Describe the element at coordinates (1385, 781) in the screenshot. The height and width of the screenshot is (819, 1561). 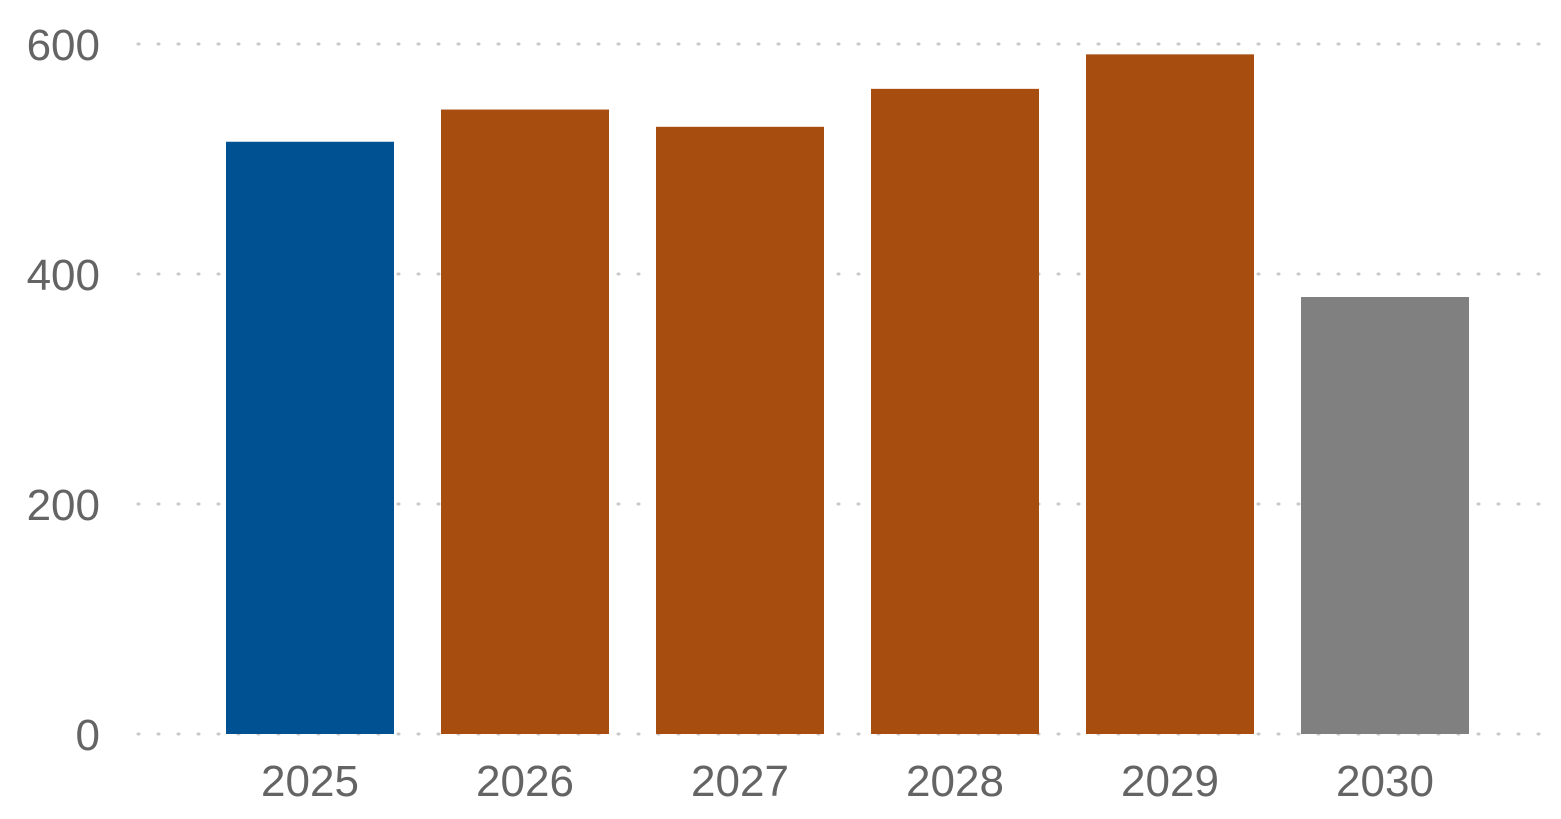
I see `x-tick-label-2030: 2030` at that location.